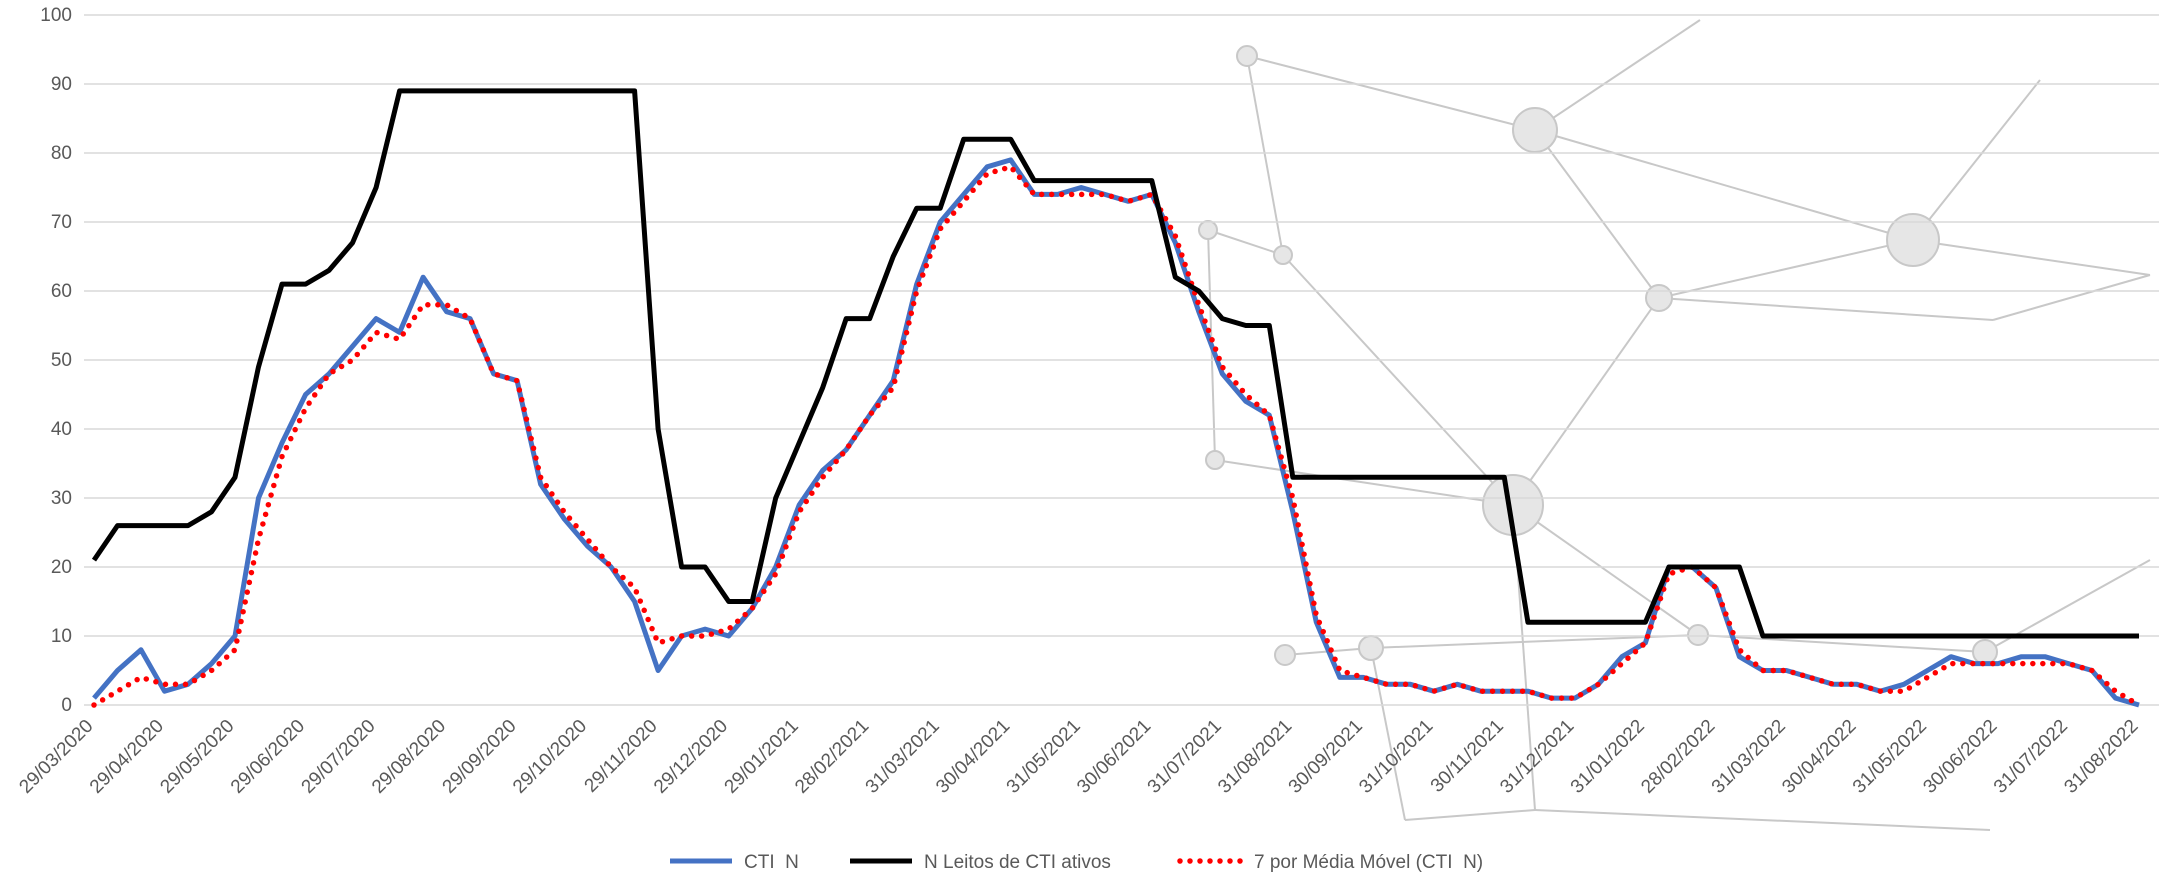  What do you see at coordinates (61, 498) in the screenshot?
I see `y-tick-label: 30` at bounding box center [61, 498].